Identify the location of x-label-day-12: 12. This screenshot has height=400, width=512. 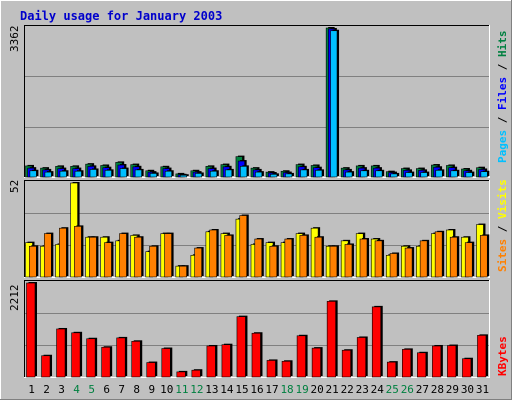
(196, 389).